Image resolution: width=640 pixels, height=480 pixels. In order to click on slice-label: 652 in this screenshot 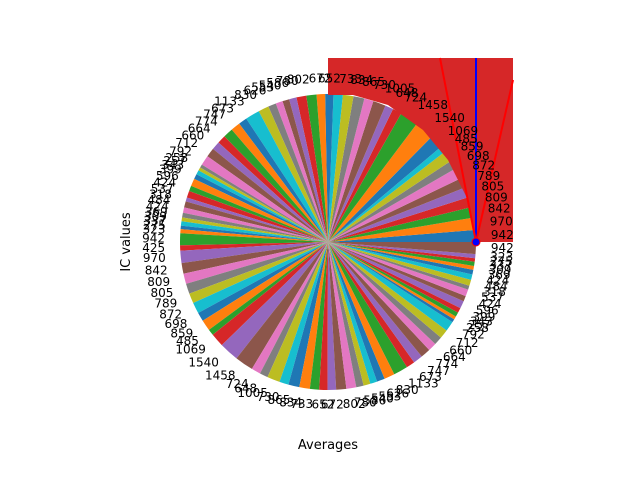, I will do `click(322, 404)`.